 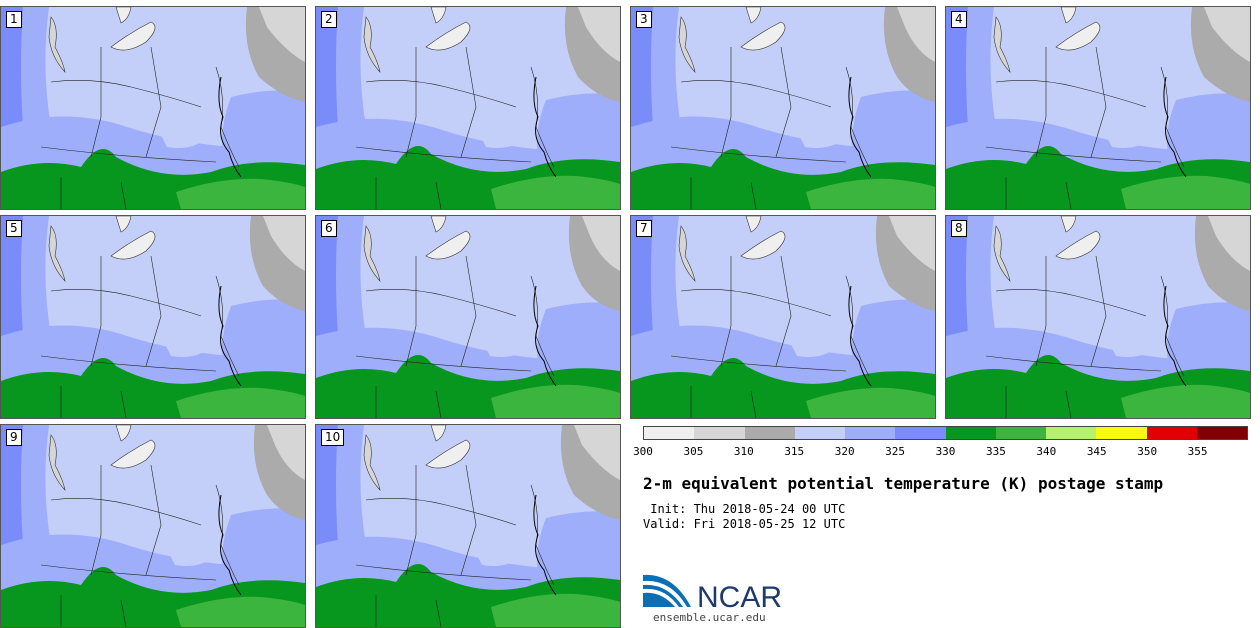 I want to click on member-number-label: 5, so click(x=14, y=228).